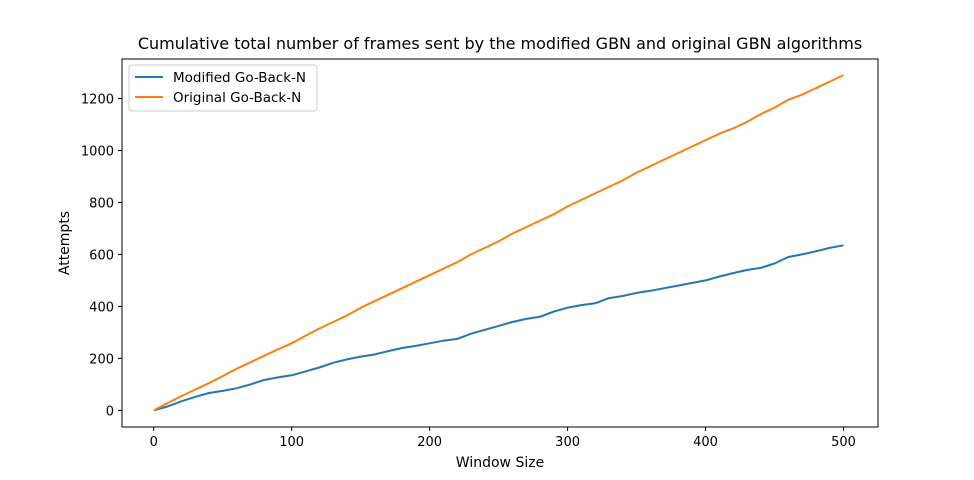 This screenshot has width=974, height=480. Describe the element at coordinates (705, 442) in the screenshot. I see `x-tick-label: 400` at that location.